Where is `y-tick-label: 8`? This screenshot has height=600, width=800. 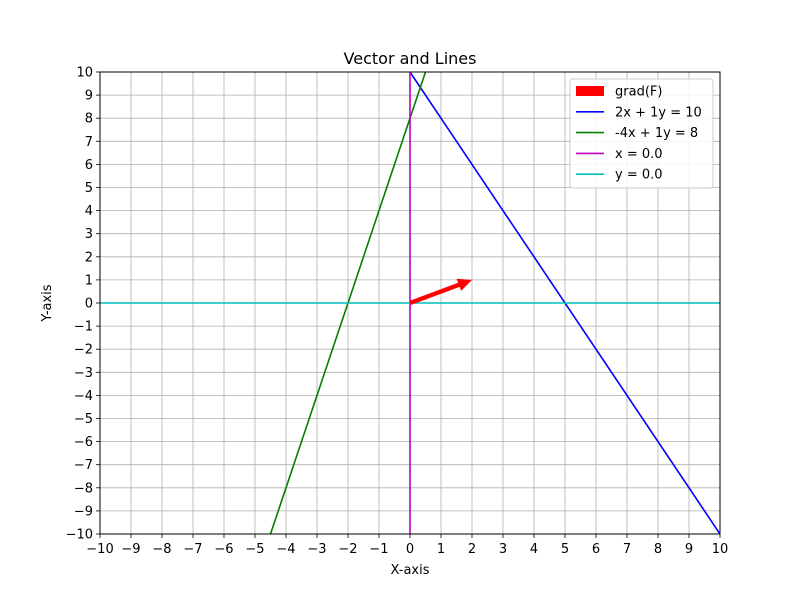
y-tick-label: 8 is located at coordinates (89, 119).